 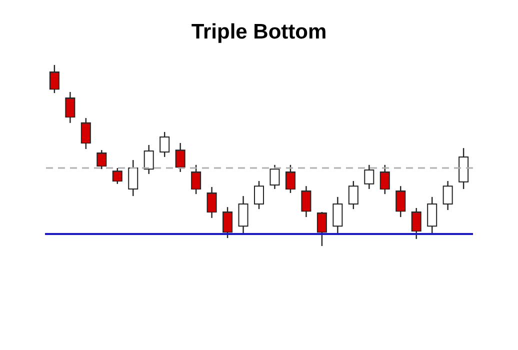 I want to click on chart-title: Triple Bottom, so click(x=259, y=32).